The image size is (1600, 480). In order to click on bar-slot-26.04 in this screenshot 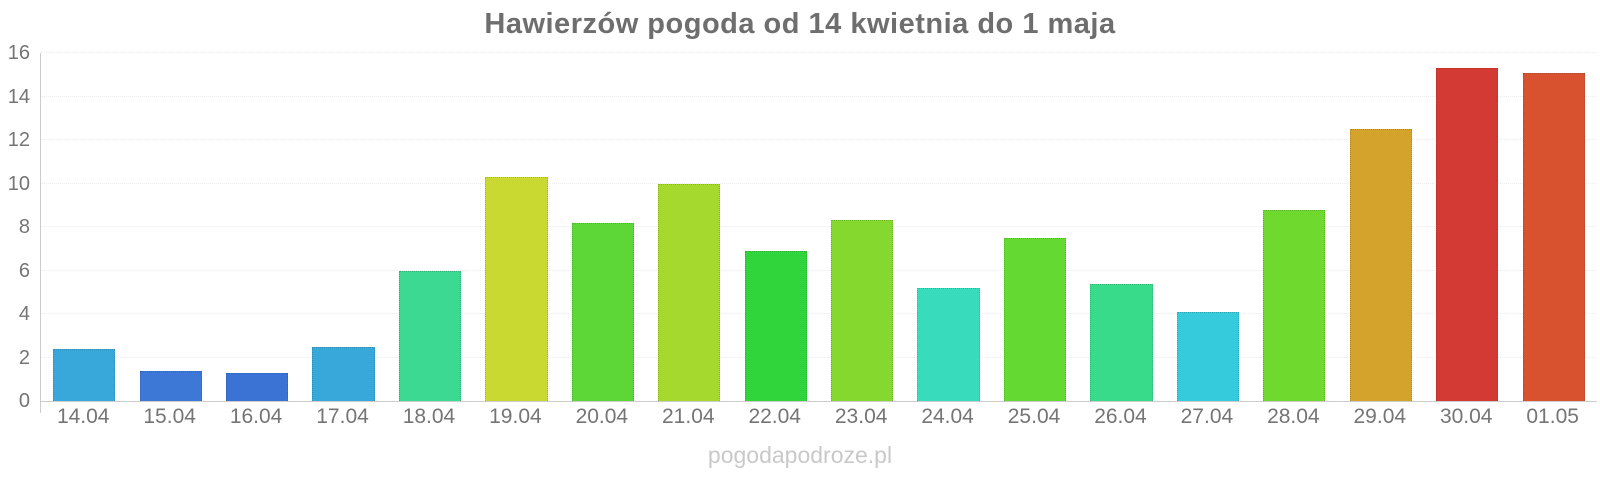, I will do `click(1121, 227)`.